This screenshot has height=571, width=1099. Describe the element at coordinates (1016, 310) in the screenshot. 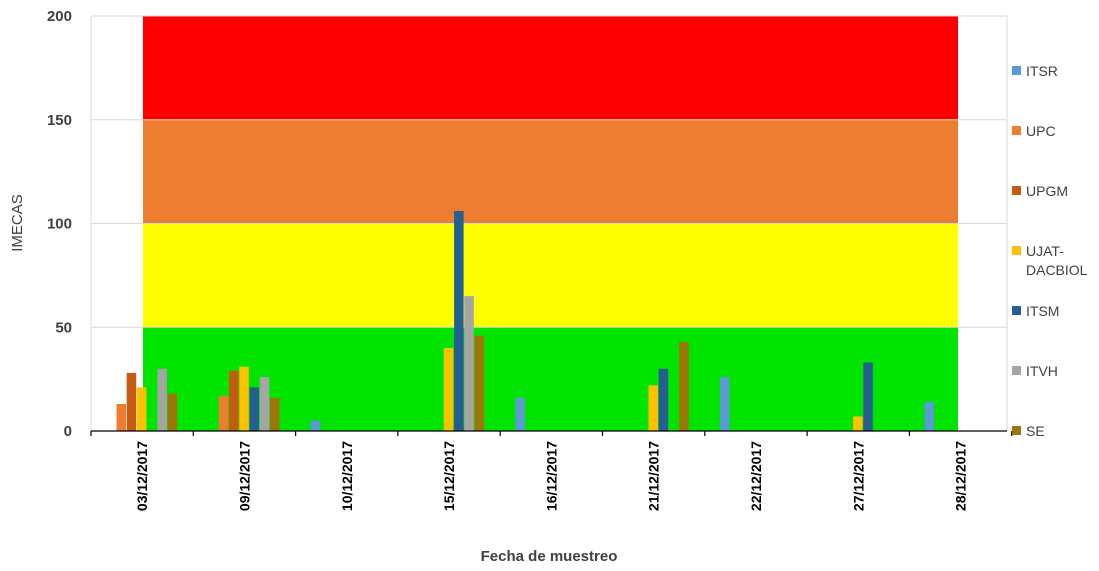

I see `legend-swatch-itsm` at that location.